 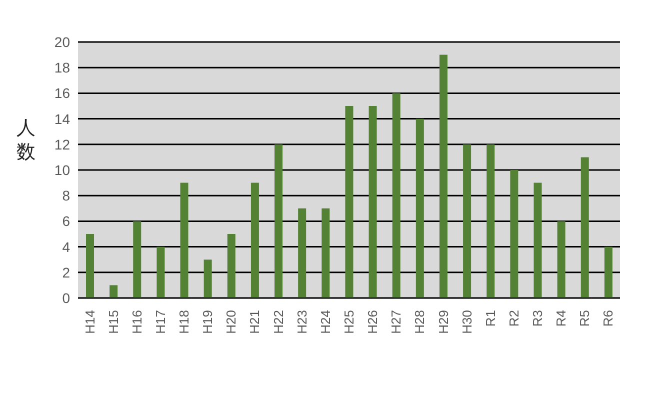 I want to click on x-tick-label: R1, so click(x=490, y=318).